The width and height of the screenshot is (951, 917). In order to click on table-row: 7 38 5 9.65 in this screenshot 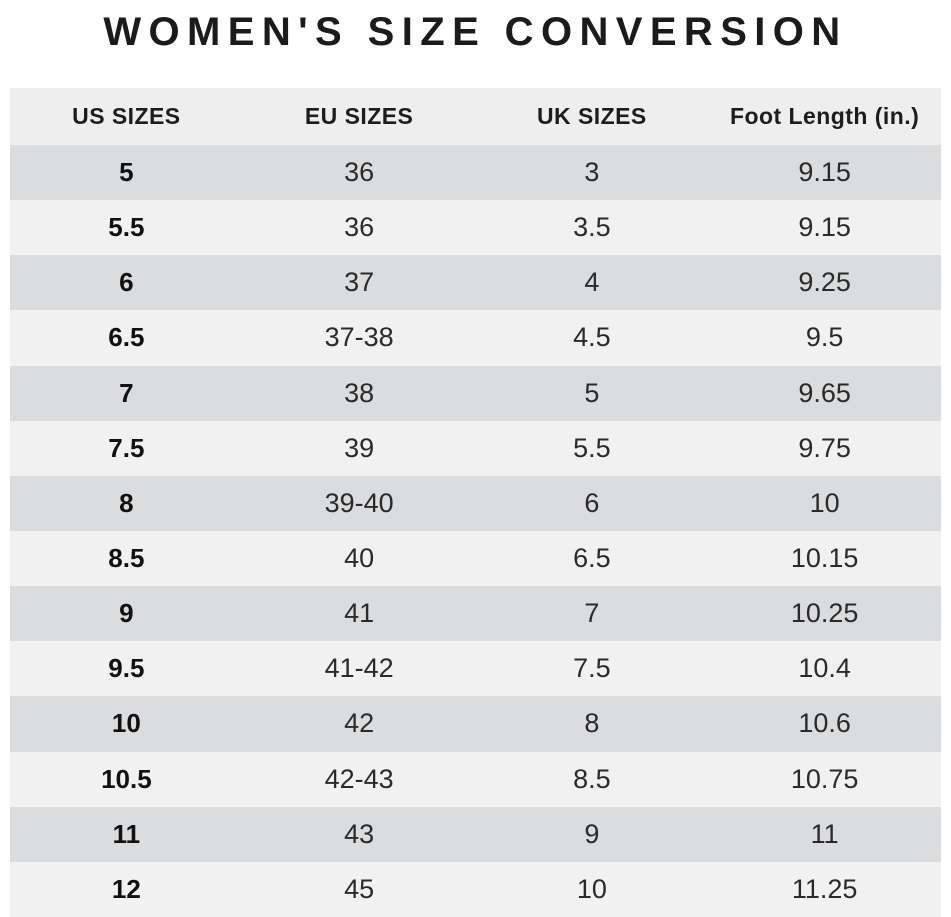, I will do `click(475, 393)`.